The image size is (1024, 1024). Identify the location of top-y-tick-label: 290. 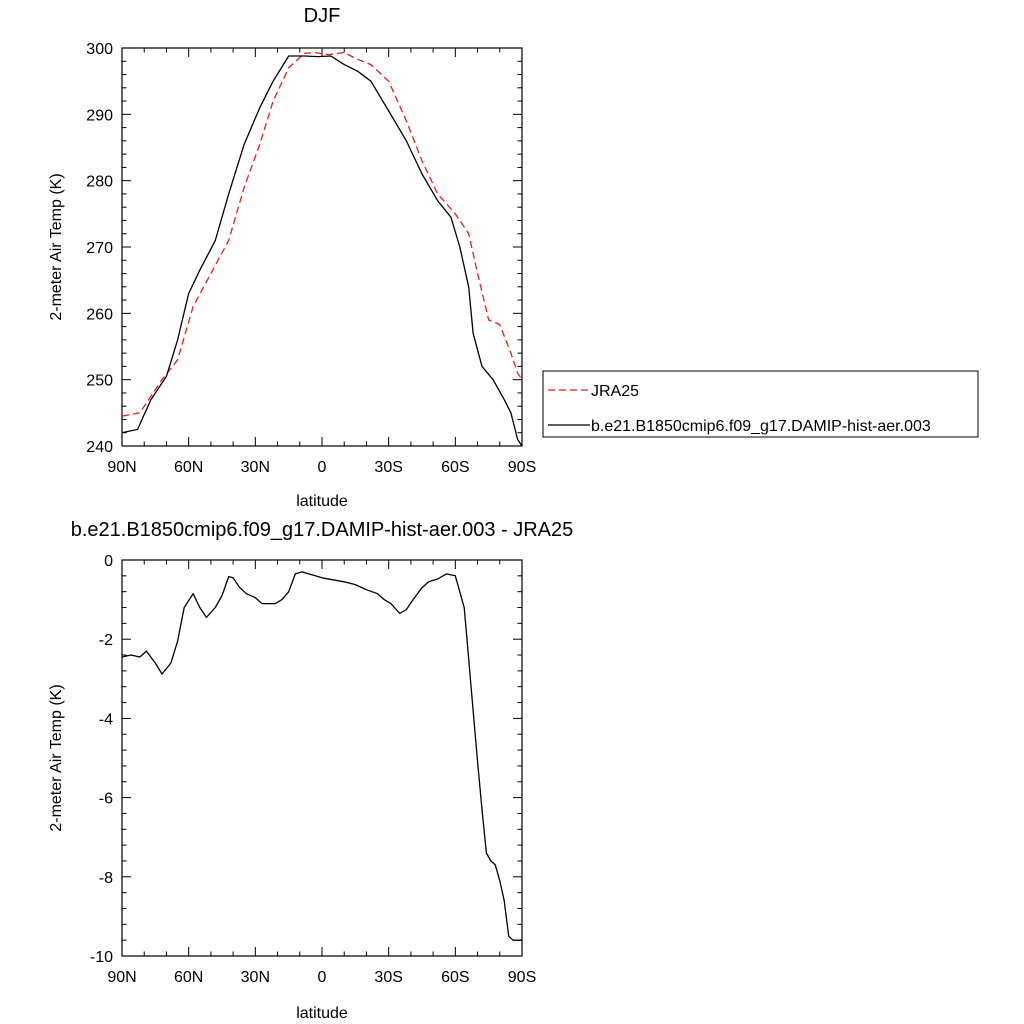
(99, 115).